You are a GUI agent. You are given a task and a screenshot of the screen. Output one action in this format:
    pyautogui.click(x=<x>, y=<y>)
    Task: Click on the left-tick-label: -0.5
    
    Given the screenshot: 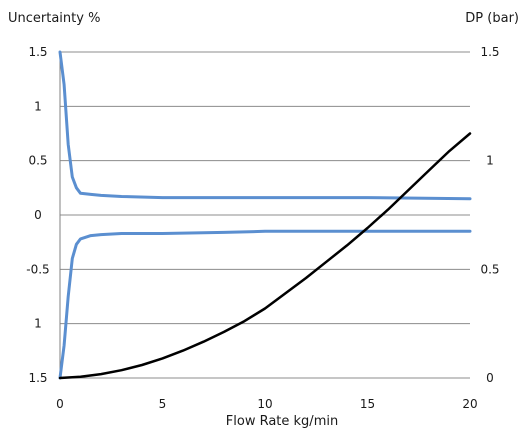 What is the action you would take?
    pyautogui.click(x=37, y=269)
    